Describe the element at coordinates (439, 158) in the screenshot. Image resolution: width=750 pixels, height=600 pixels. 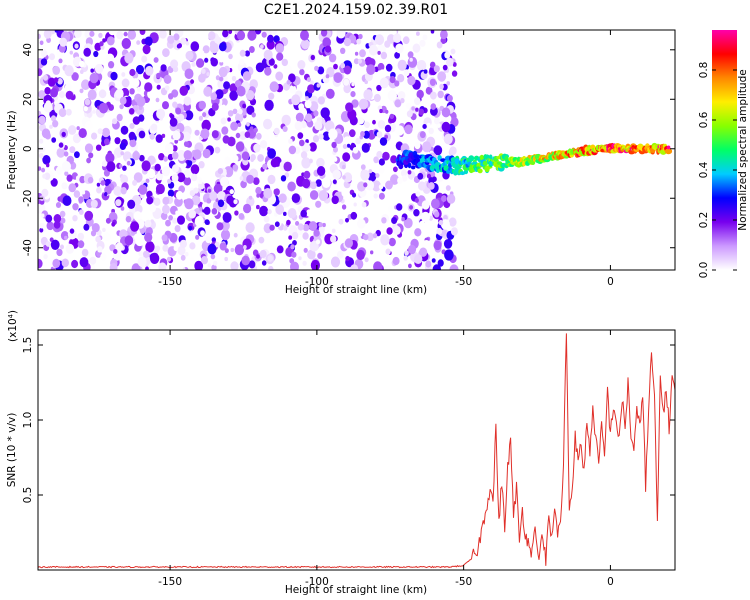
I see `spectrogram-signal-blob` at that location.